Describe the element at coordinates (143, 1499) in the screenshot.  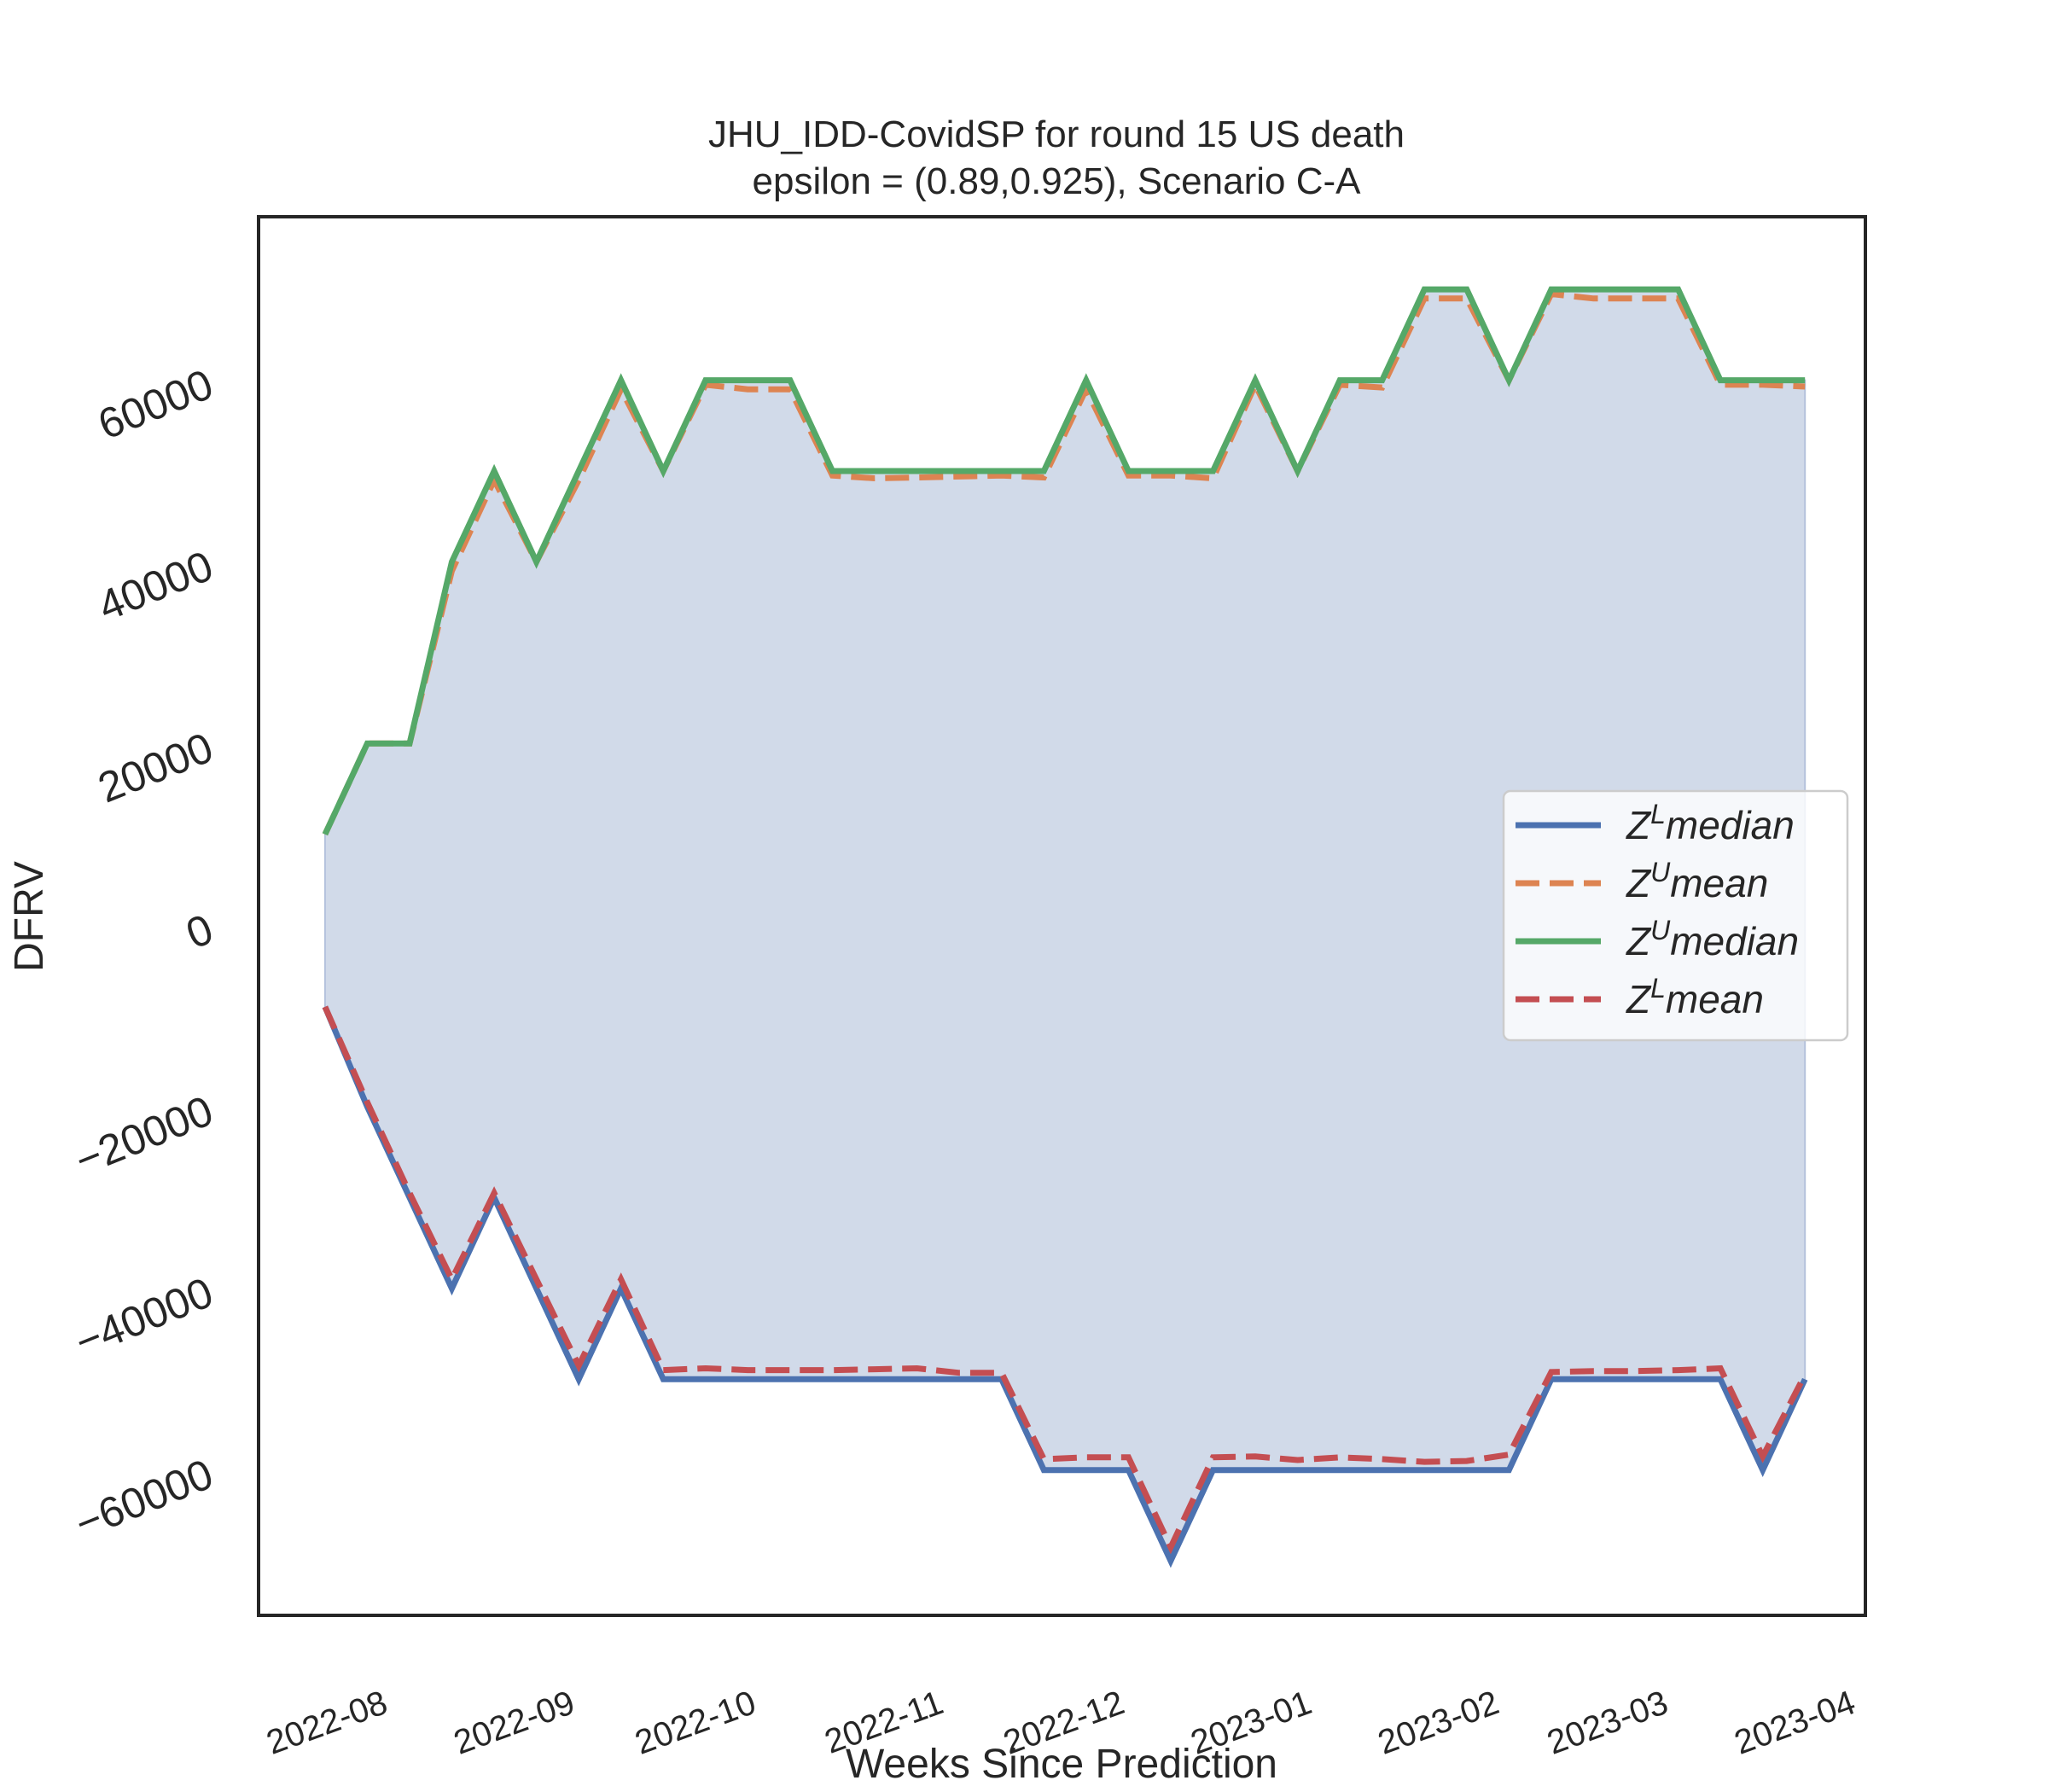
I see `y-tick-label: −60000` at that location.